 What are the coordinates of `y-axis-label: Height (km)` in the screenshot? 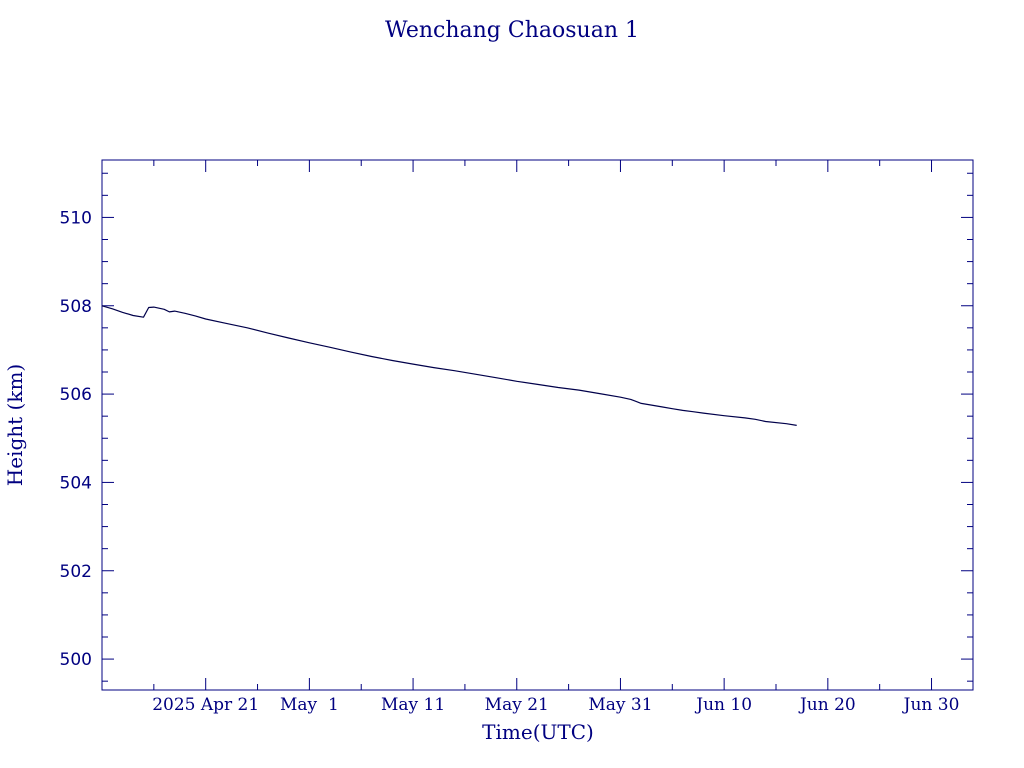 It's located at (15, 425).